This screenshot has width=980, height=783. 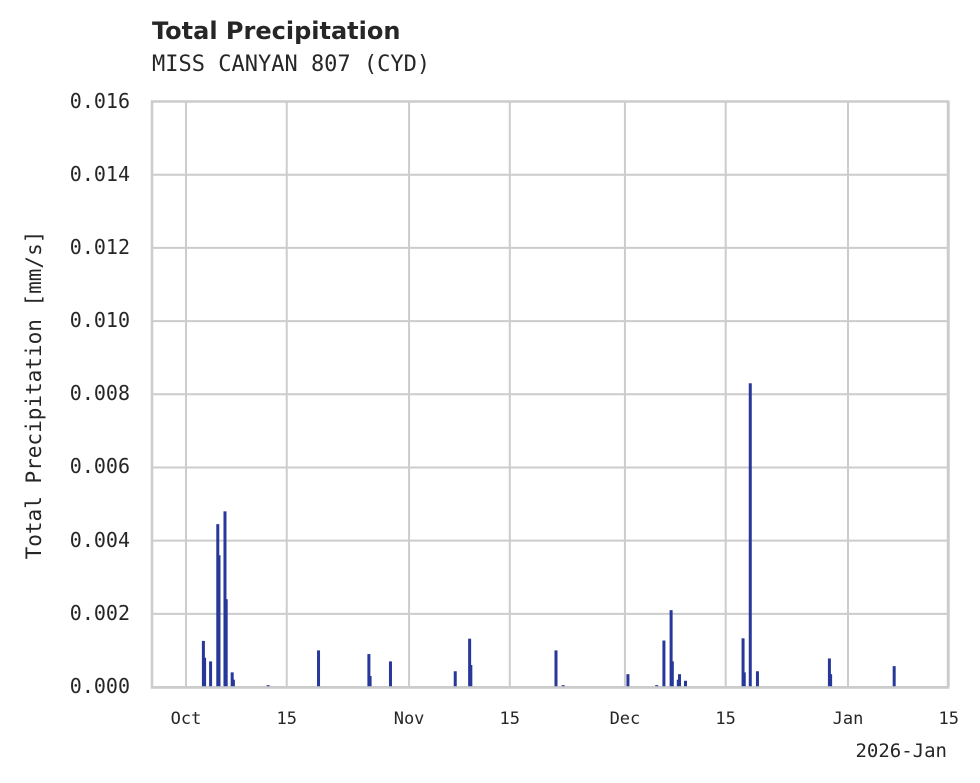 What do you see at coordinates (99, 320) in the screenshot?
I see `y-tick-label: 0.010` at bounding box center [99, 320].